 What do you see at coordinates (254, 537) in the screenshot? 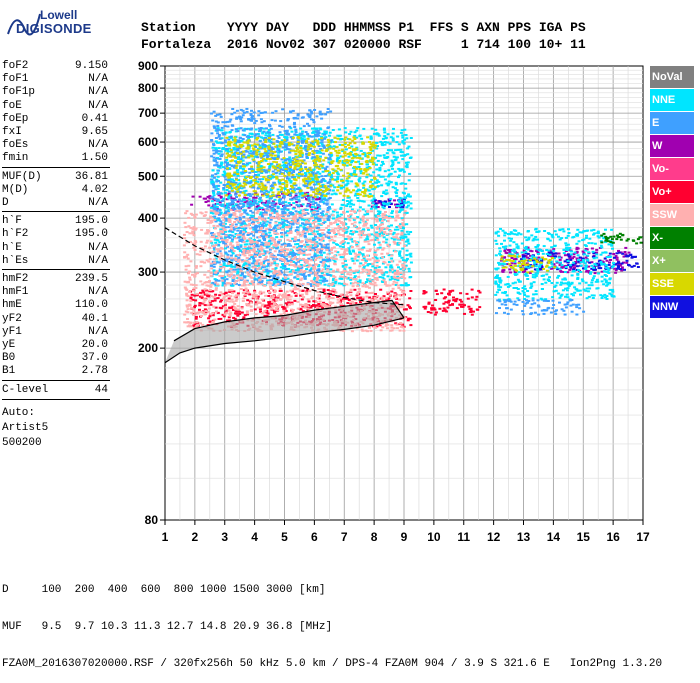
I see `x-tick-label: 4` at bounding box center [254, 537].